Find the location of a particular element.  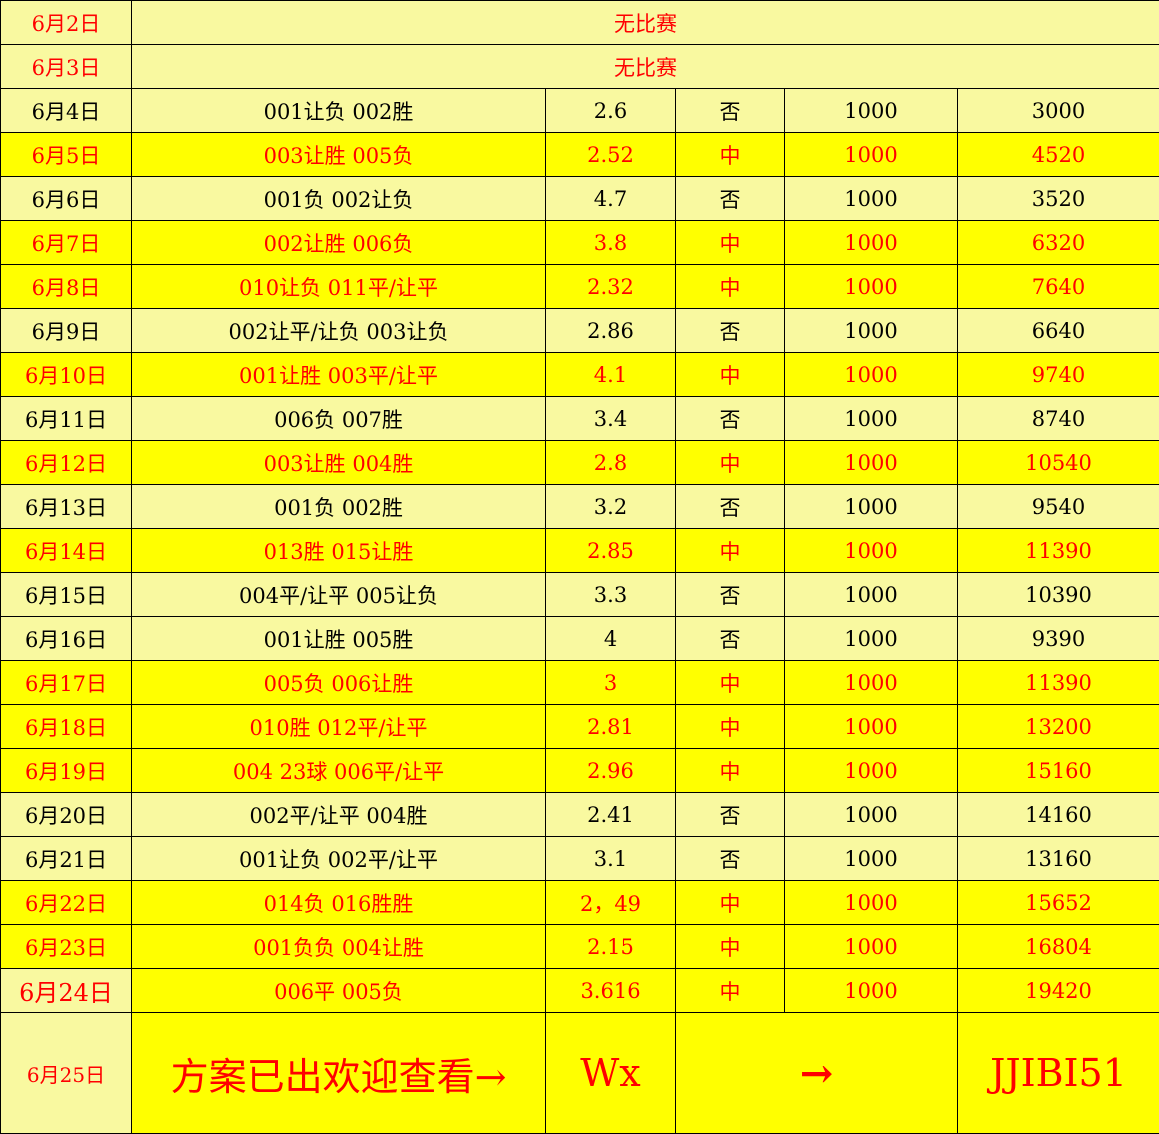

picks-cell: 010胜 012平/让平 is located at coordinates (339, 727).